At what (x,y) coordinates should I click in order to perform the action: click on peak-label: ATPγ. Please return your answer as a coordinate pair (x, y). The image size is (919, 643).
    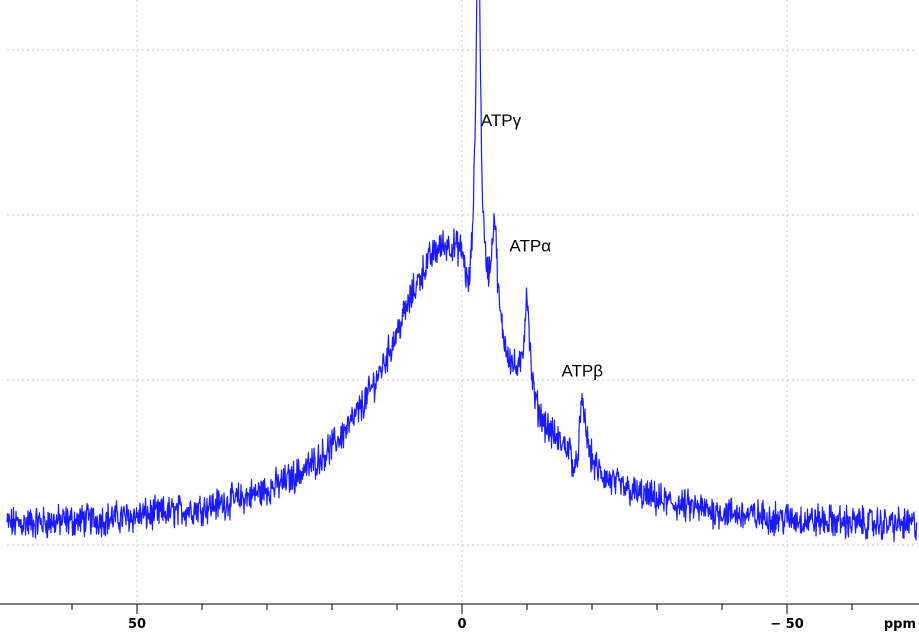
    Looking at the image, I should click on (501, 120).